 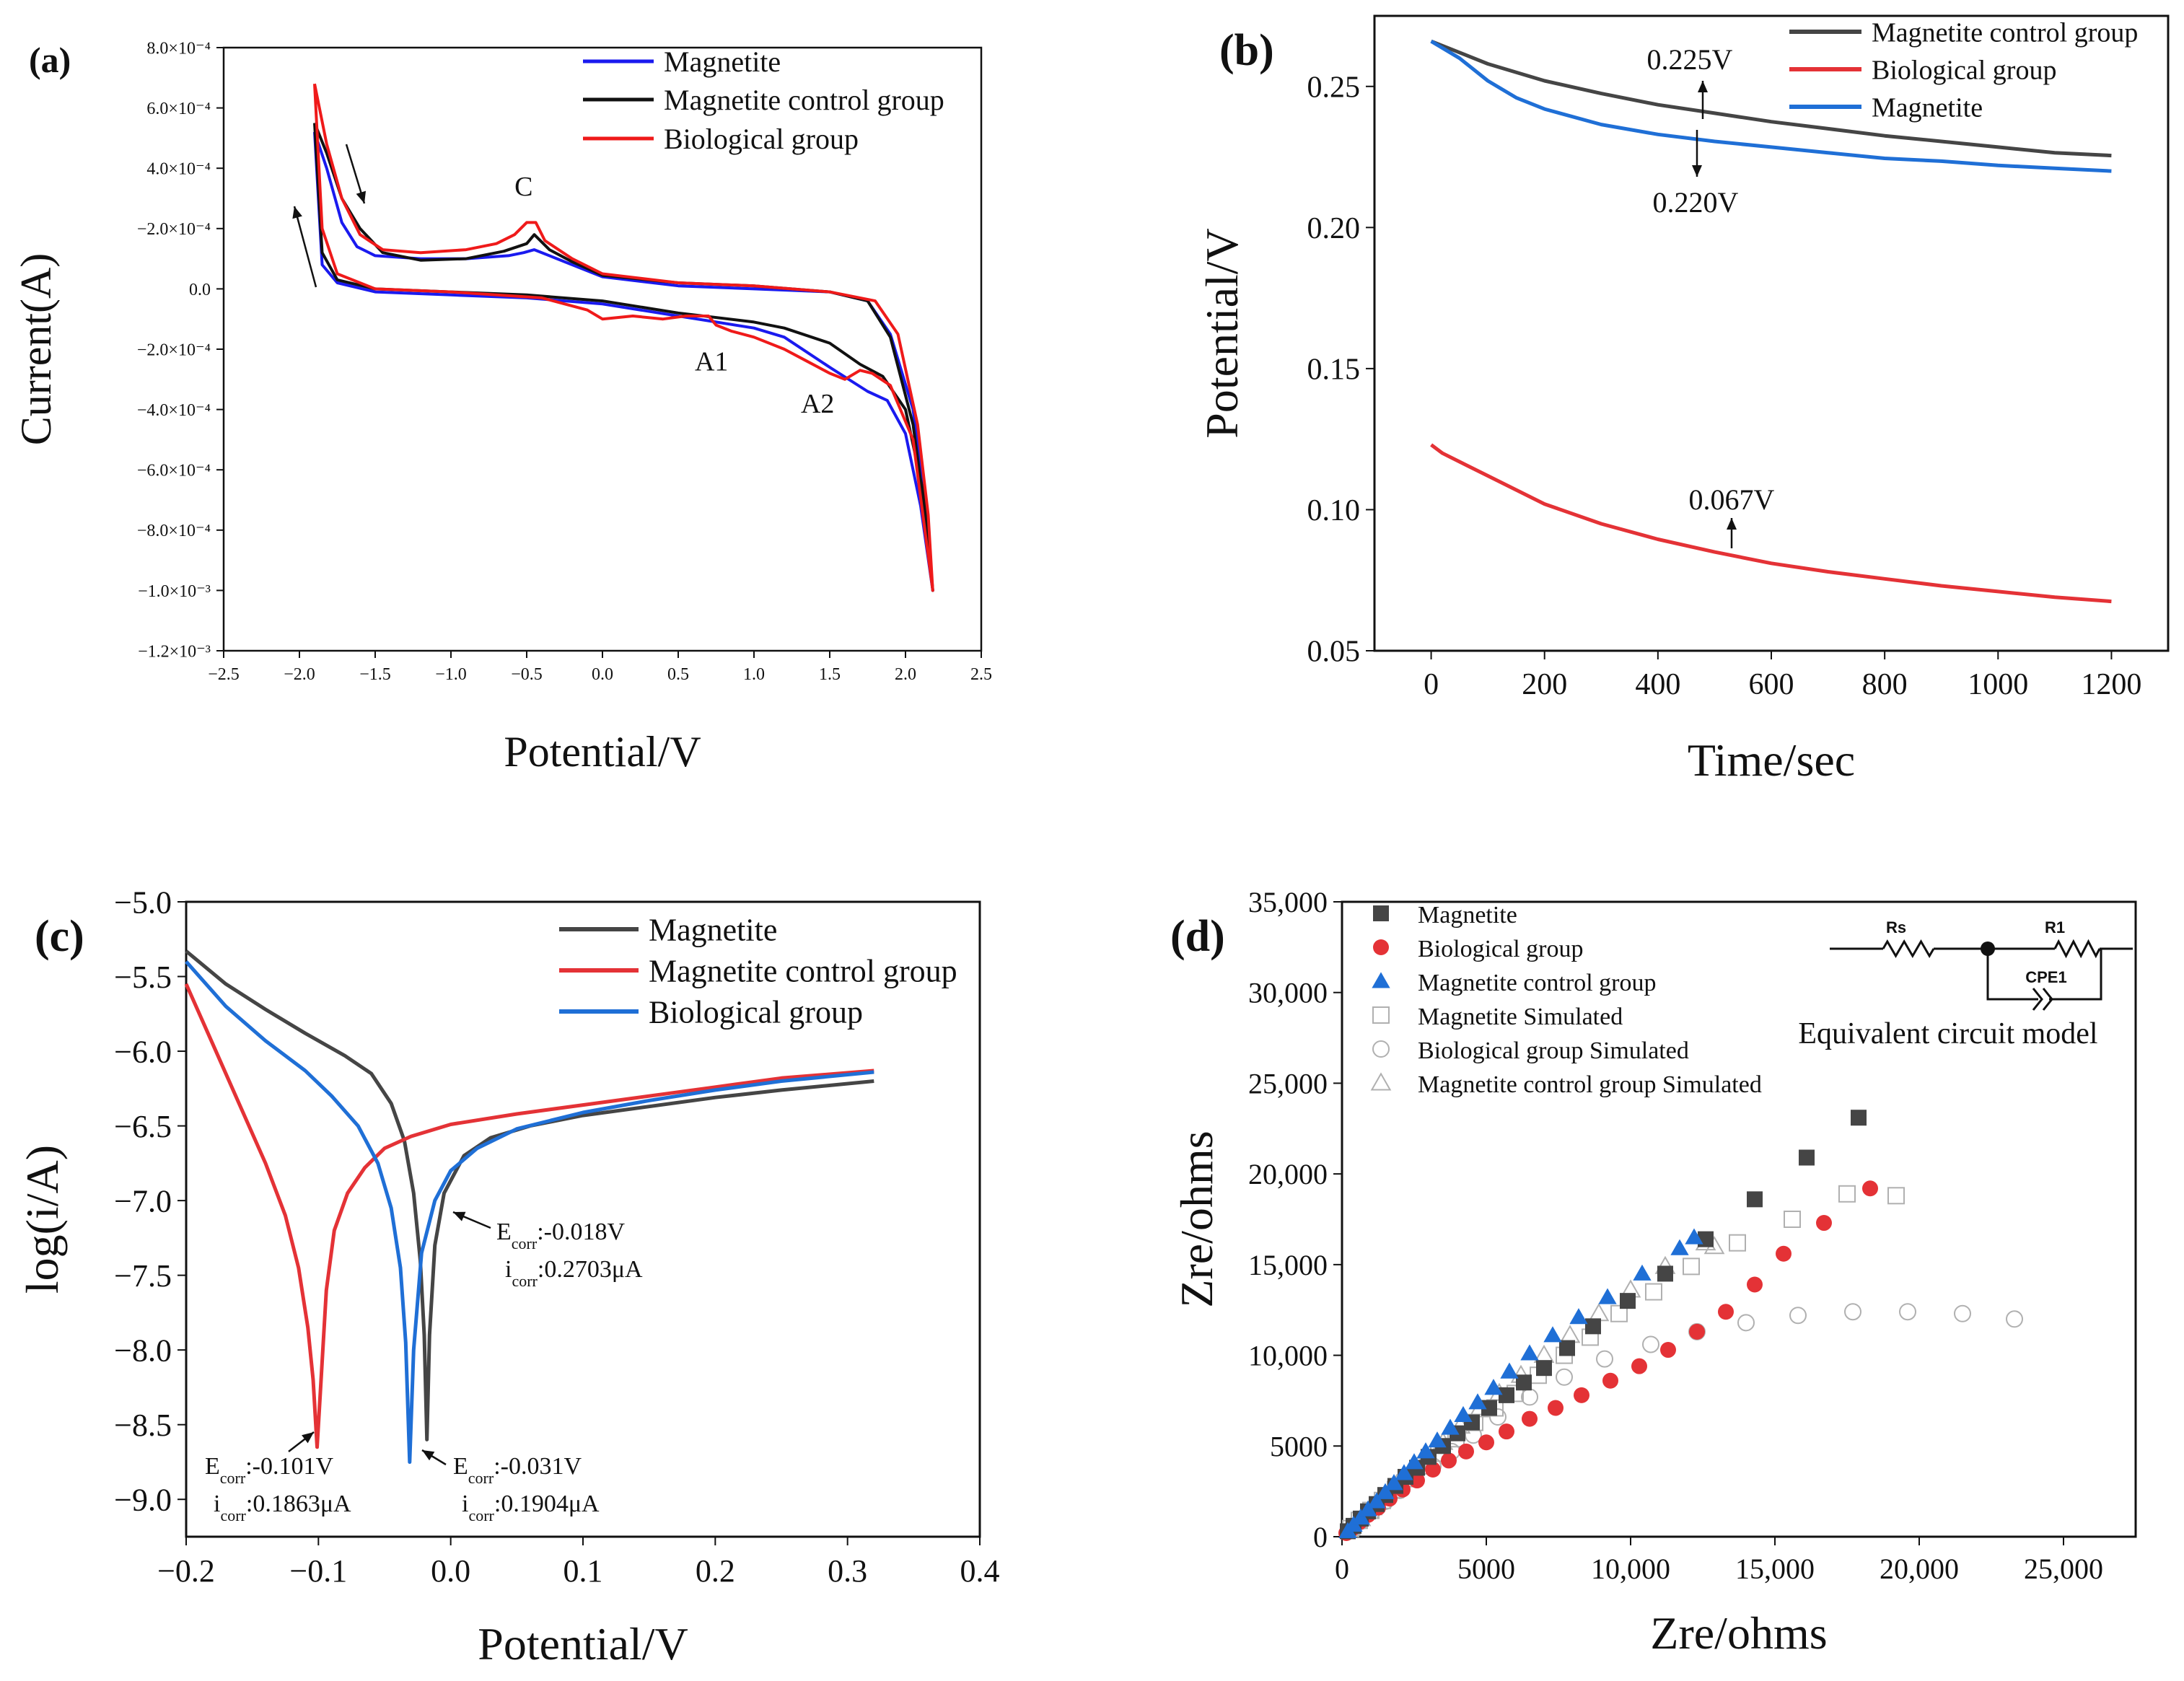 What do you see at coordinates (143, 1201) in the screenshot?
I see `y-tick-label: −7.0` at bounding box center [143, 1201].